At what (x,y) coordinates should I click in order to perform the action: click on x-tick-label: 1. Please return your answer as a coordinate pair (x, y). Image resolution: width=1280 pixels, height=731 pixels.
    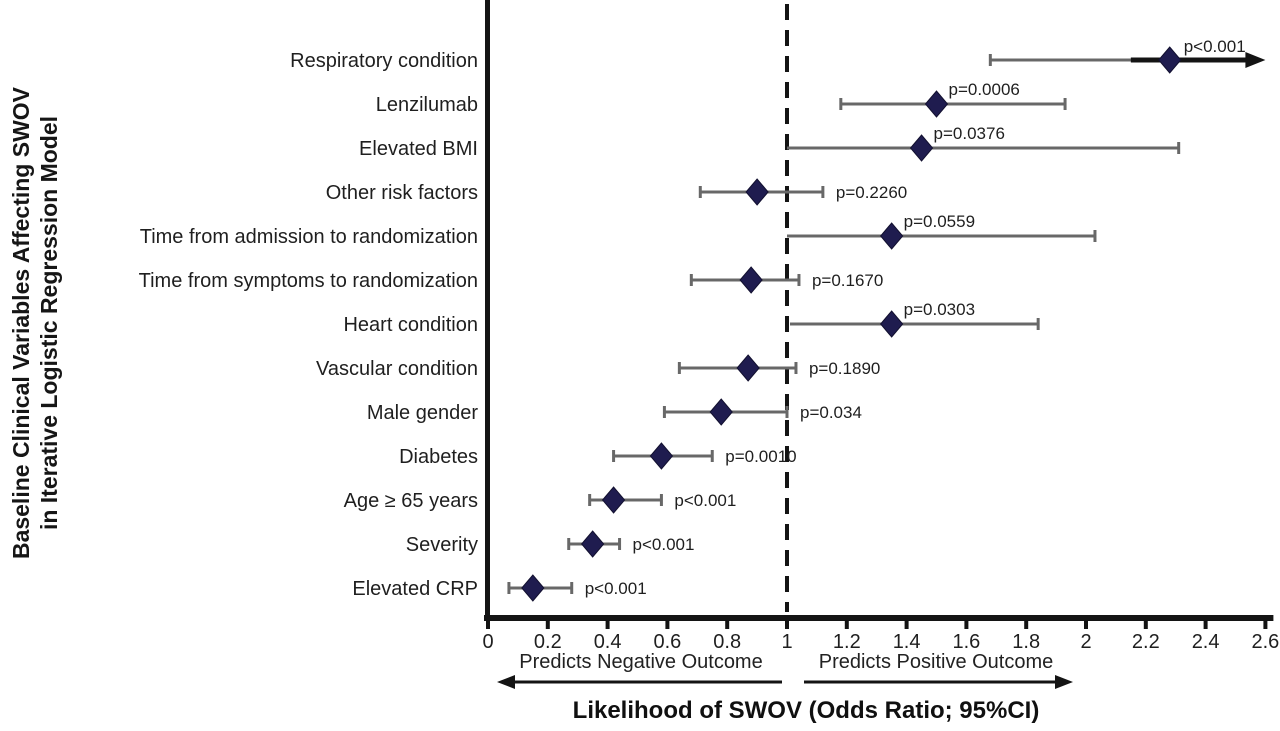
    Looking at the image, I should click on (786, 642).